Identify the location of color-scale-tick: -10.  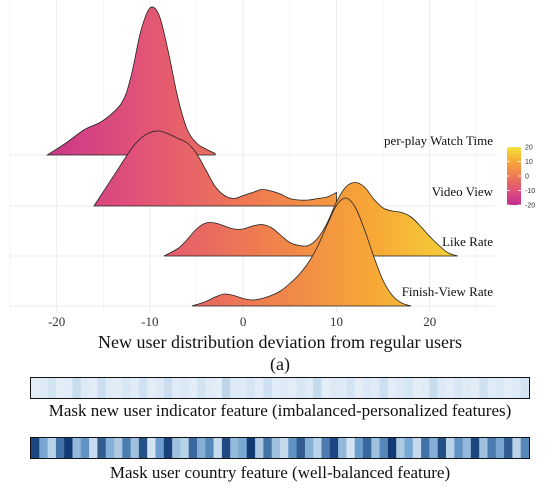
(530, 191).